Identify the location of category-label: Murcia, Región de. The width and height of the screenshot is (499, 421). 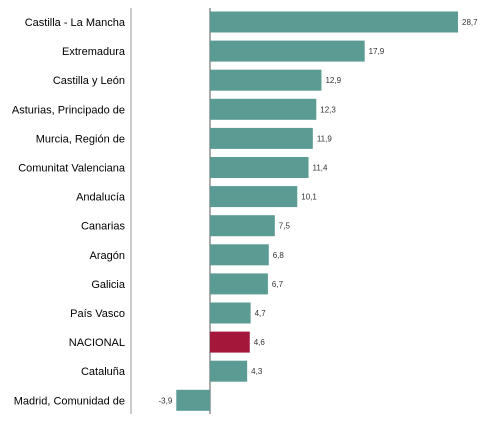
(80, 139).